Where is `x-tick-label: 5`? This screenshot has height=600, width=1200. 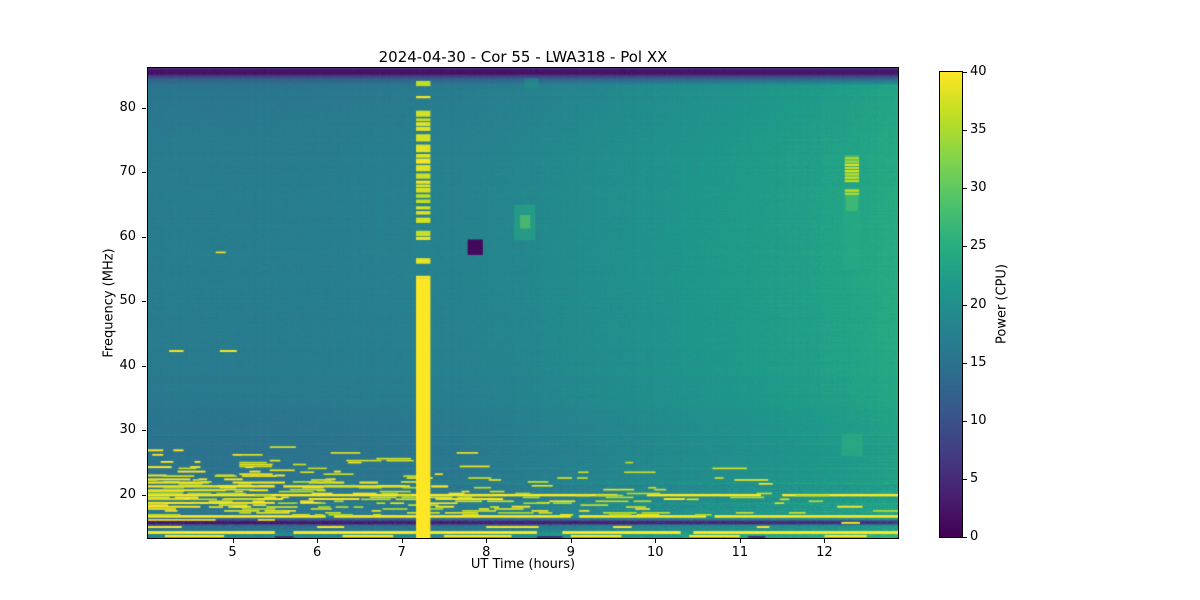 x-tick-label: 5 is located at coordinates (232, 552).